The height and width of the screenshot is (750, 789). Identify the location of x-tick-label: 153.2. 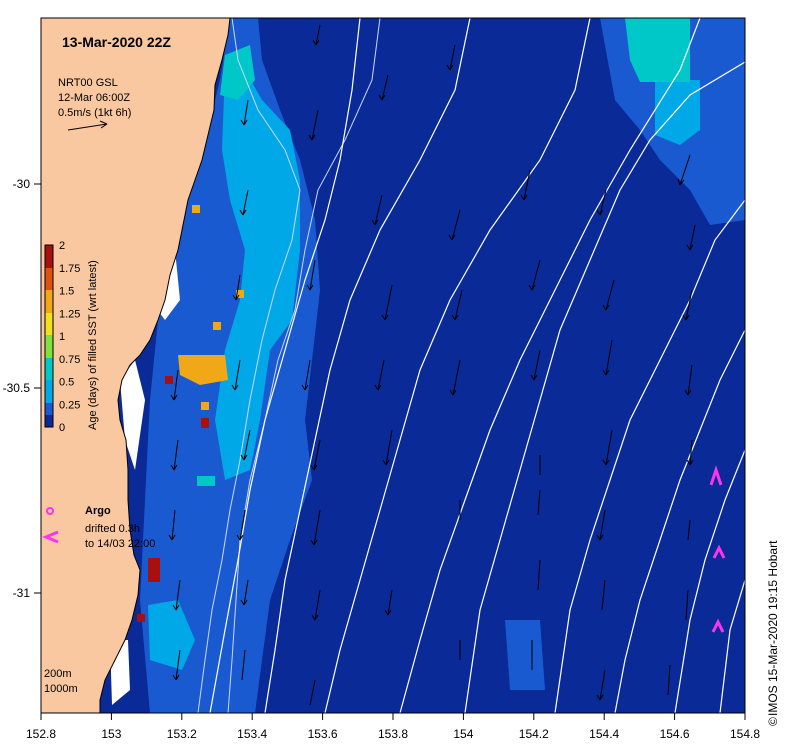
(182, 734).